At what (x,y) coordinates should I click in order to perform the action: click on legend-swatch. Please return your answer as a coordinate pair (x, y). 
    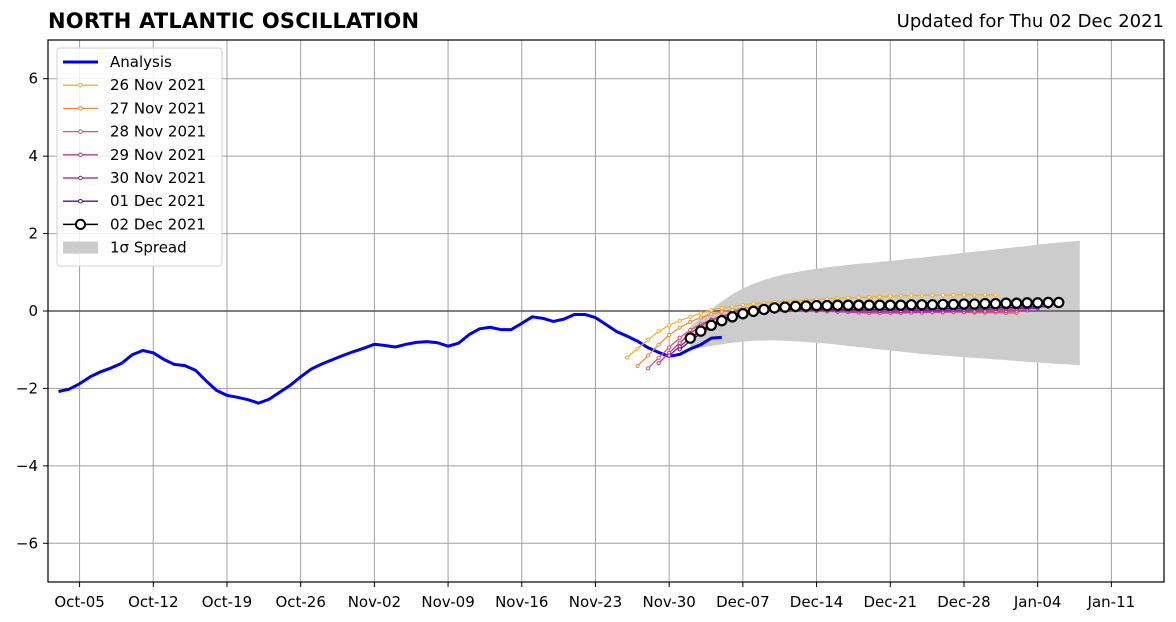
    Looking at the image, I should click on (80, 247).